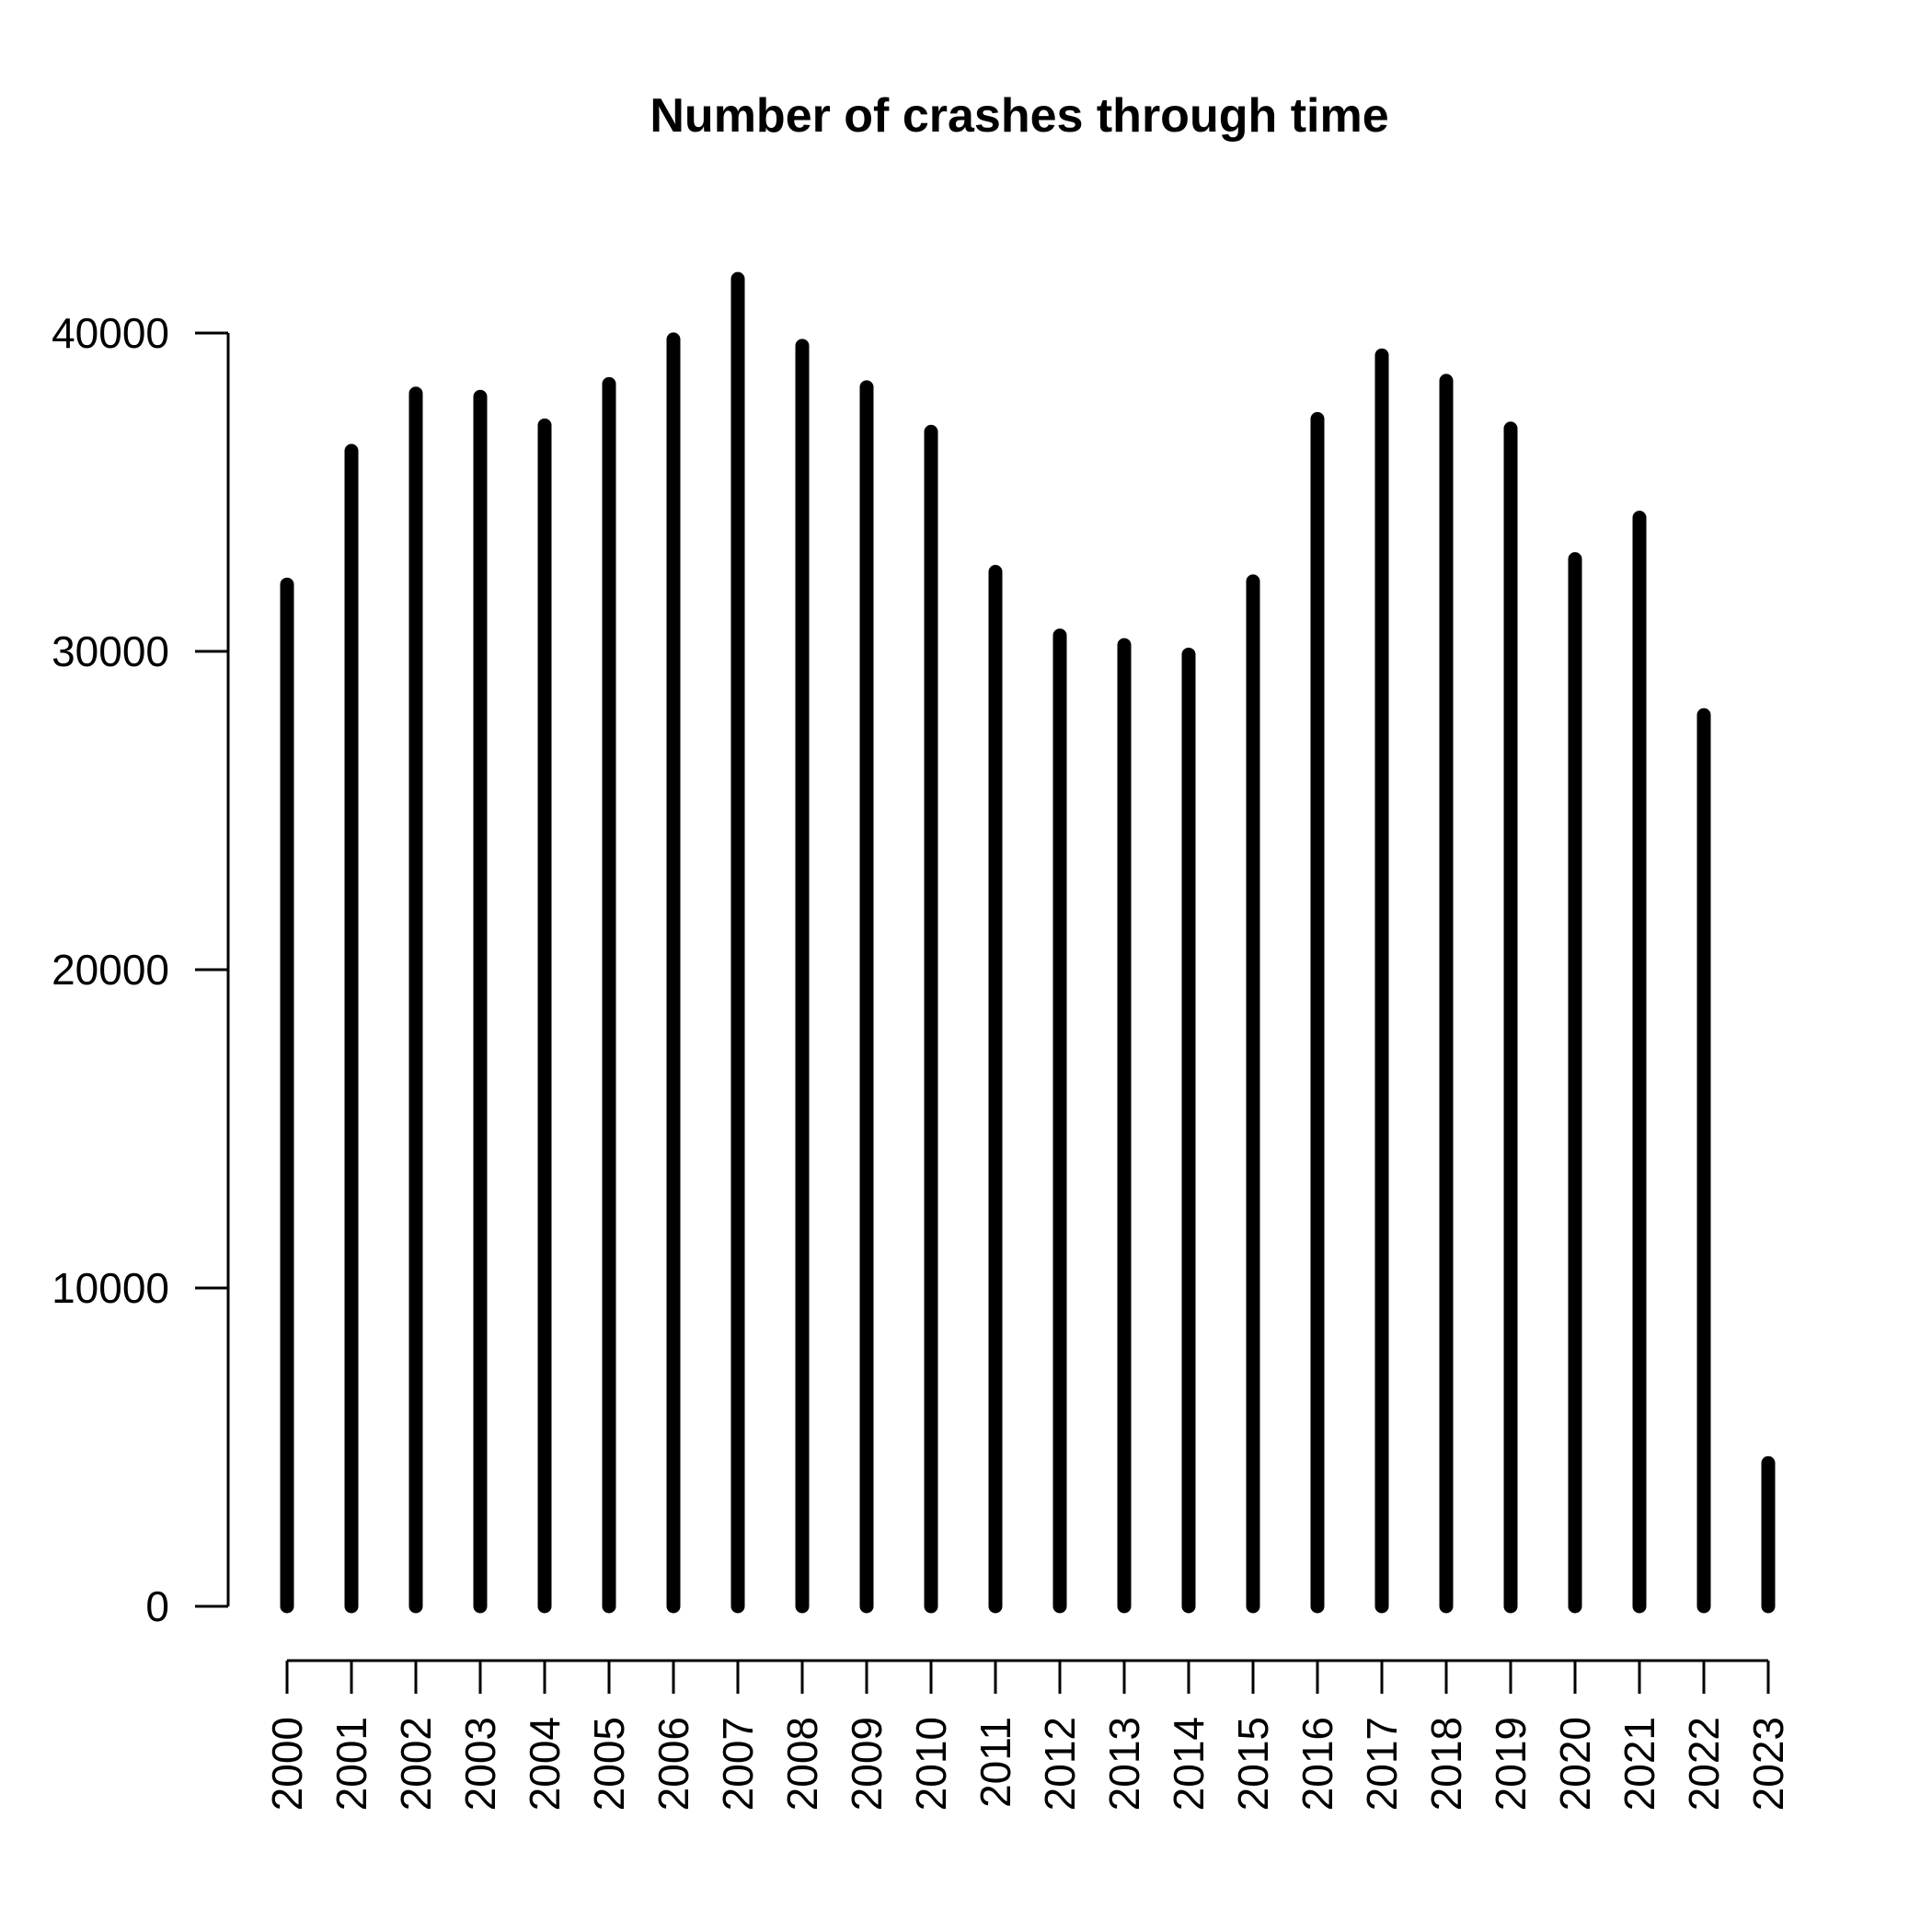 This screenshot has width=1932, height=1932. What do you see at coordinates (931, 1764) in the screenshot?
I see `x-tick-label: 2010` at bounding box center [931, 1764].